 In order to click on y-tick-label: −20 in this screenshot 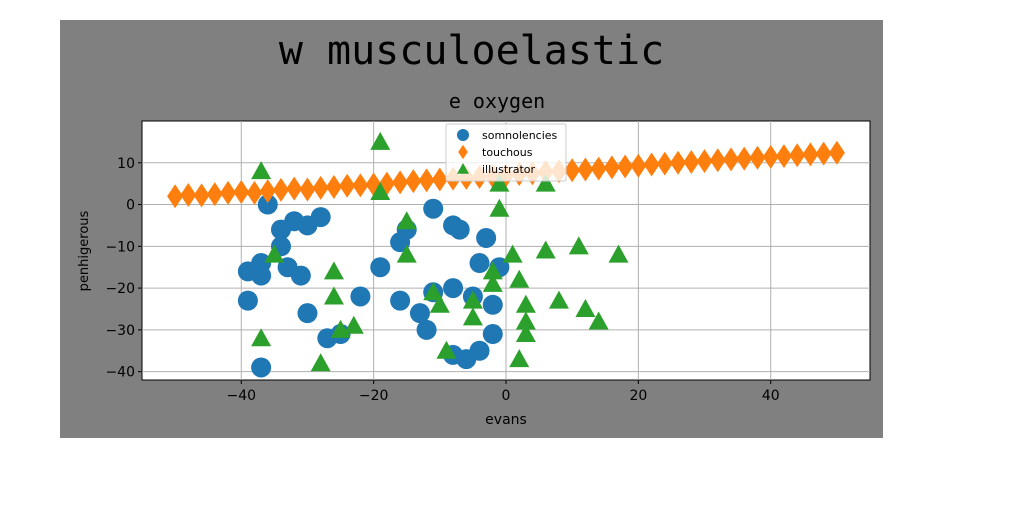, I will do `click(120, 289)`.